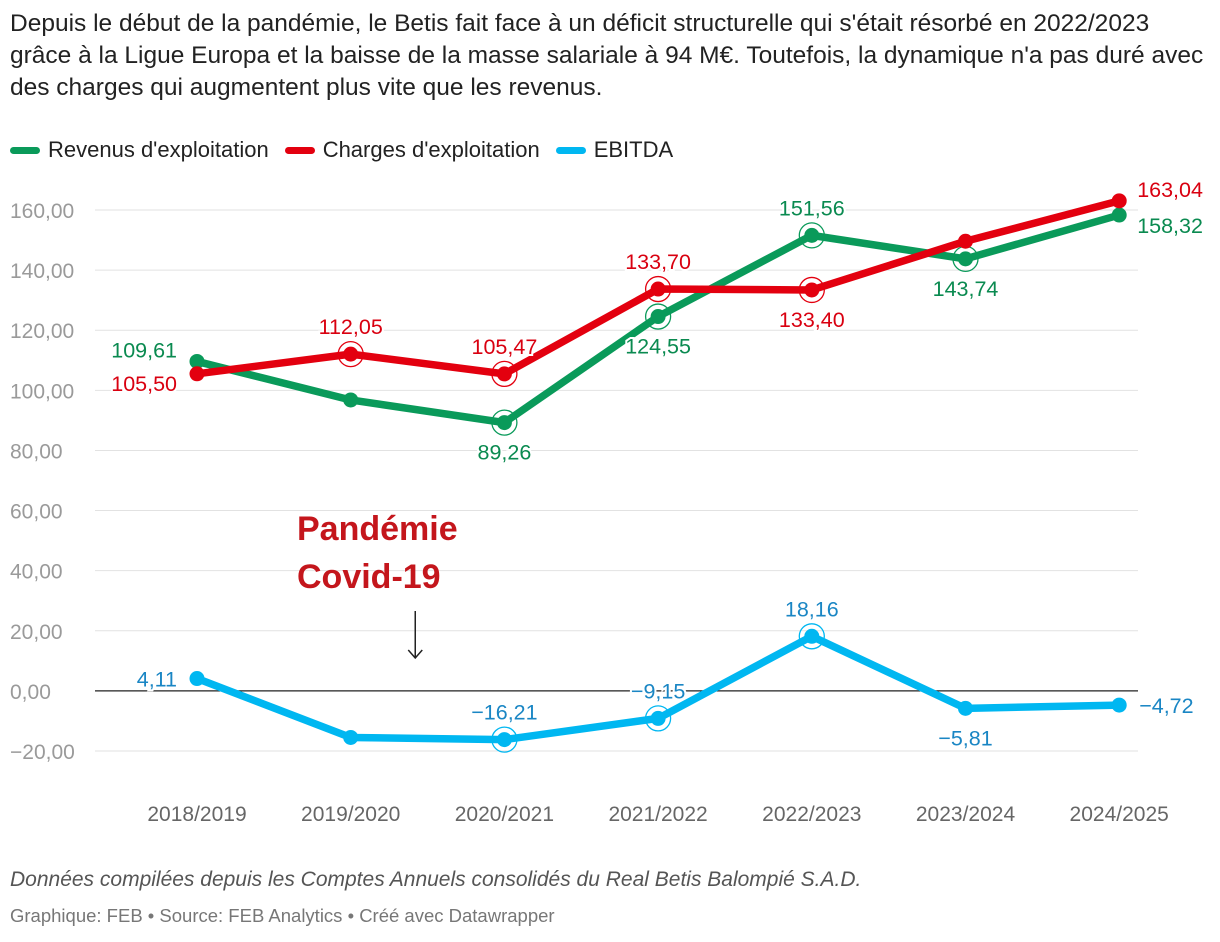 This screenshot has height=942, width=1220. Describe the element at coordinates (1166, 706) in the screenshot. I see `data-label: −4,72` at that location.